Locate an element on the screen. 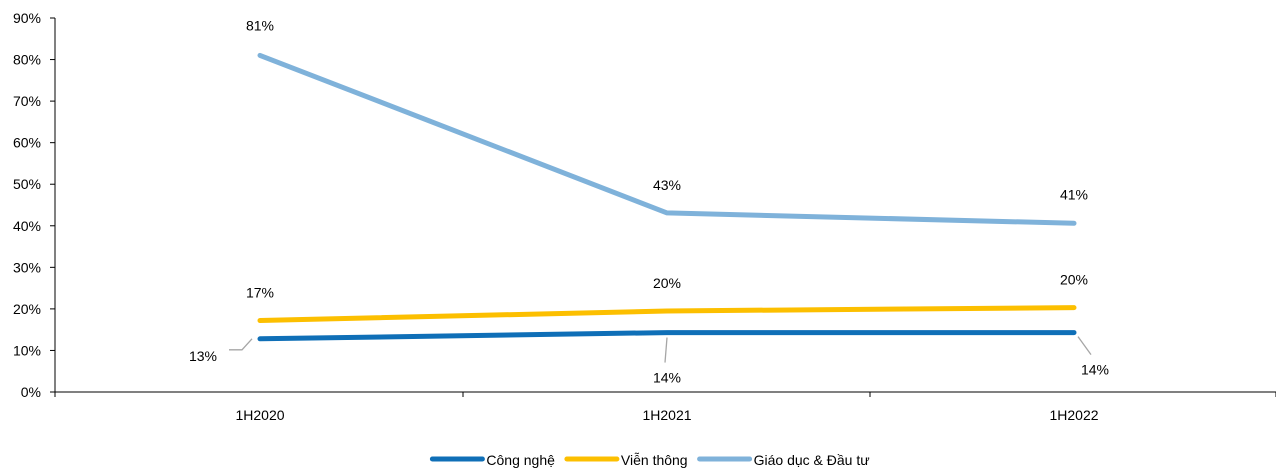  x-tick-label: 1H2020 is located at coordinates (259, 415).